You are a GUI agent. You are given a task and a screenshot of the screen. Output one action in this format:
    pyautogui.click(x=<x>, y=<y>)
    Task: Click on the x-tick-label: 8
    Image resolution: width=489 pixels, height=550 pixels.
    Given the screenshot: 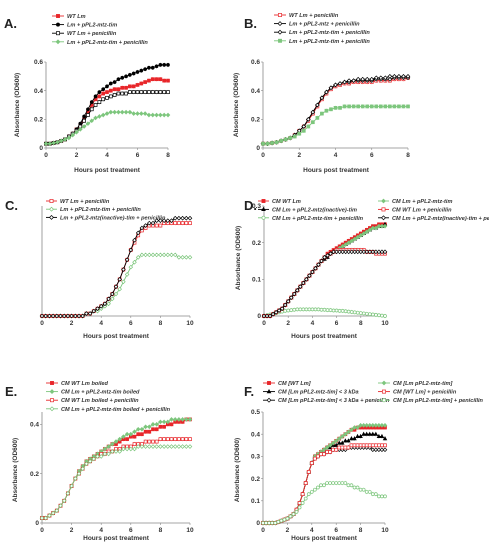 What is the action you would take?
    pyautogui.click(x=361, y=530)
    